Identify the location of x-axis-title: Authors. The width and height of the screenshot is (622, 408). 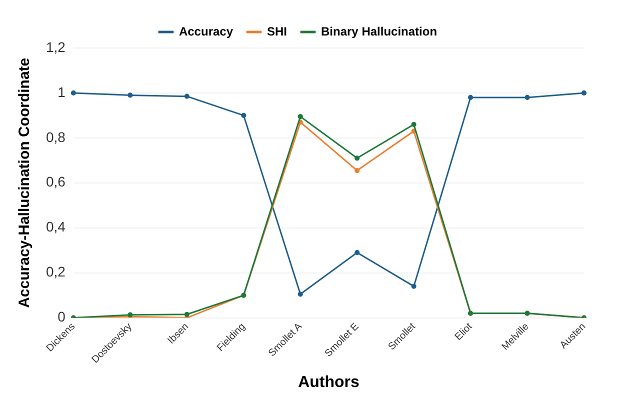
(329, 382).